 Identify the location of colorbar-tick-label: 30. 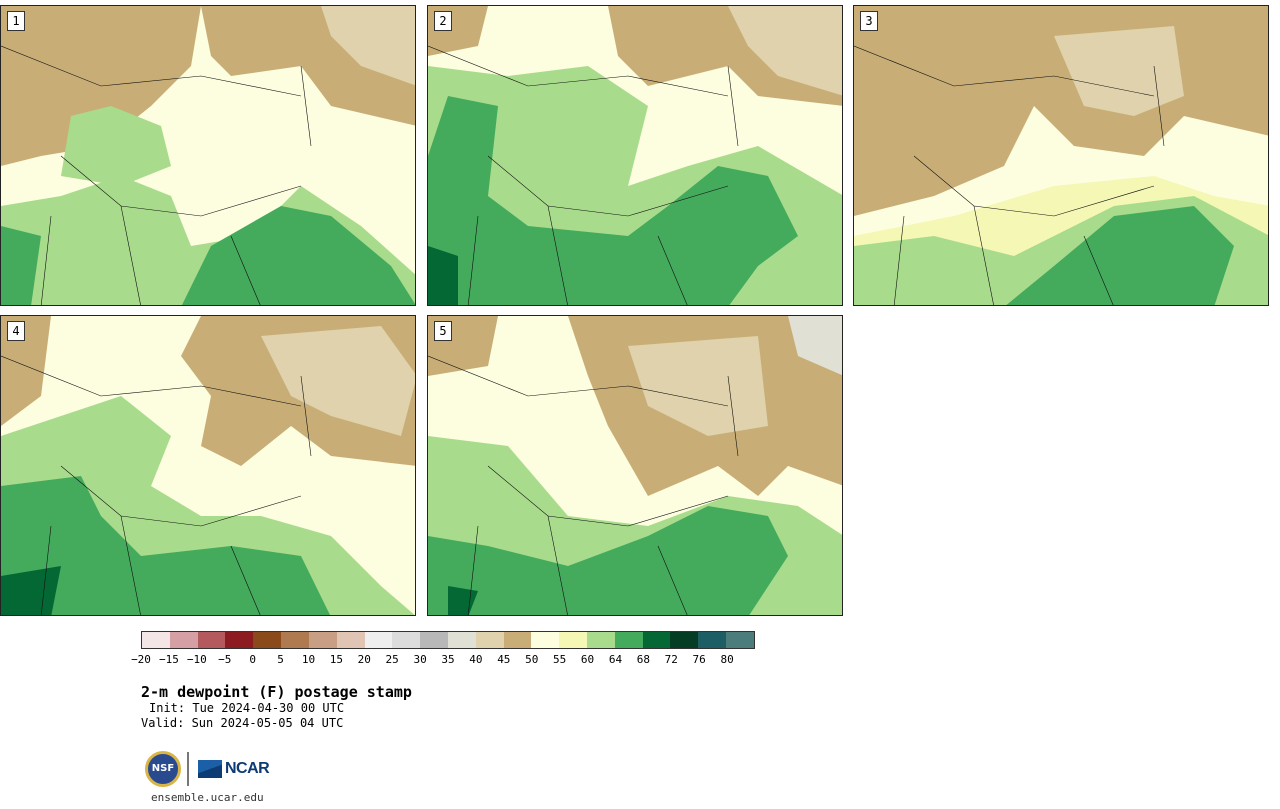
(420, 659).